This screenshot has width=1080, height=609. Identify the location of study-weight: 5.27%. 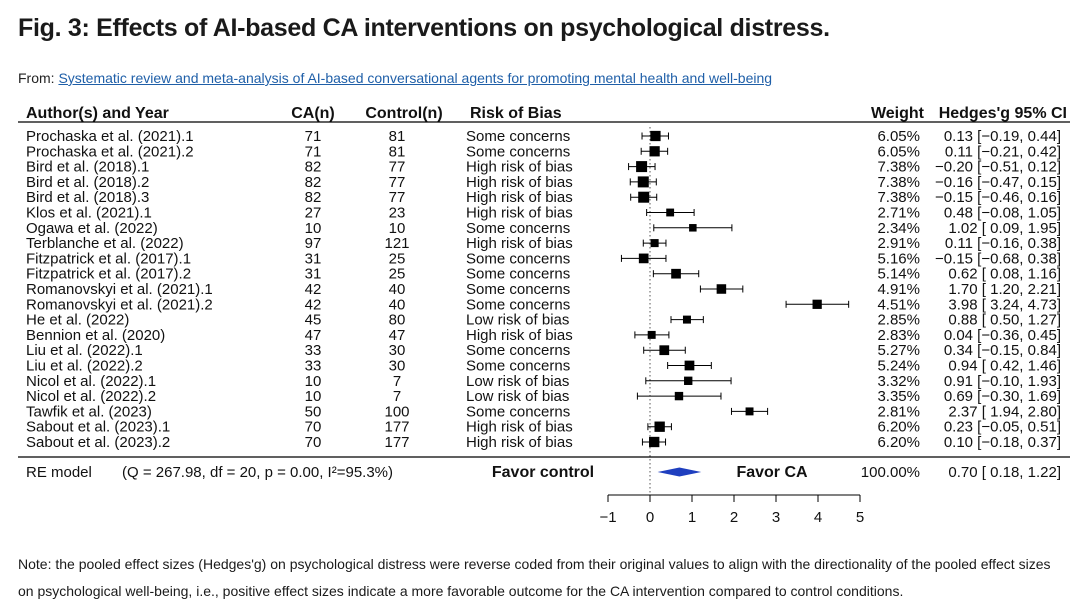
(898, 350).